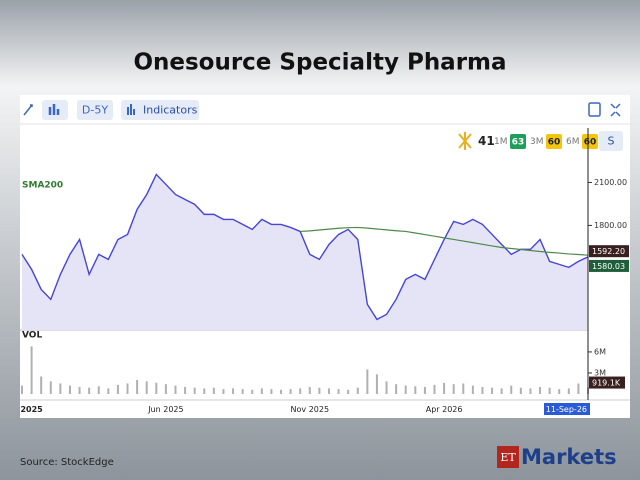 This screenshot has height=480, width=640. What do you see at coordinates (615, 110) in the screenshot?
I see `fullscreen-icon` at bounding box center [615, 110].